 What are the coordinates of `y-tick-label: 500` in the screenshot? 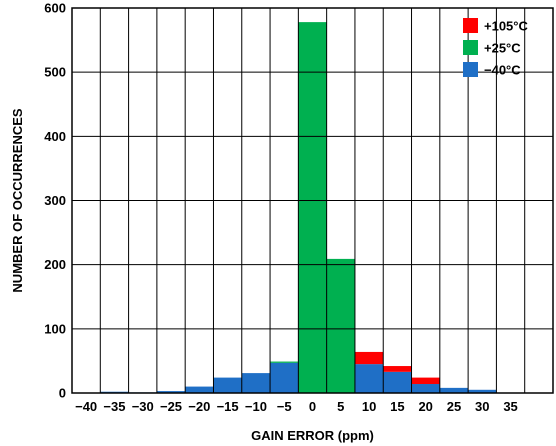 It's located at (55, 72).